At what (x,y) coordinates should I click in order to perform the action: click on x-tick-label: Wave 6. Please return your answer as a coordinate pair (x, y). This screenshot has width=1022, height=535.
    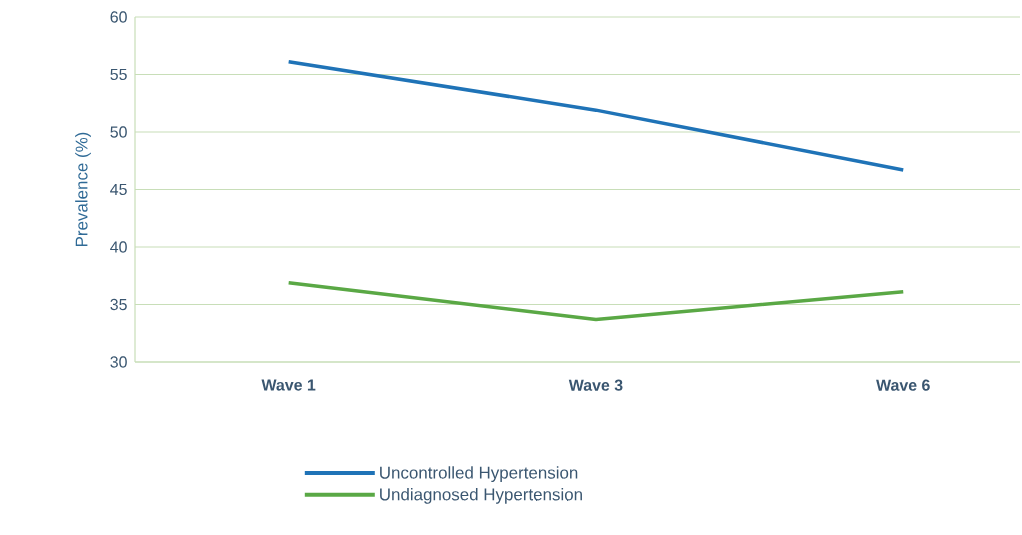
    Looking at the image, I should click on (903, 385).